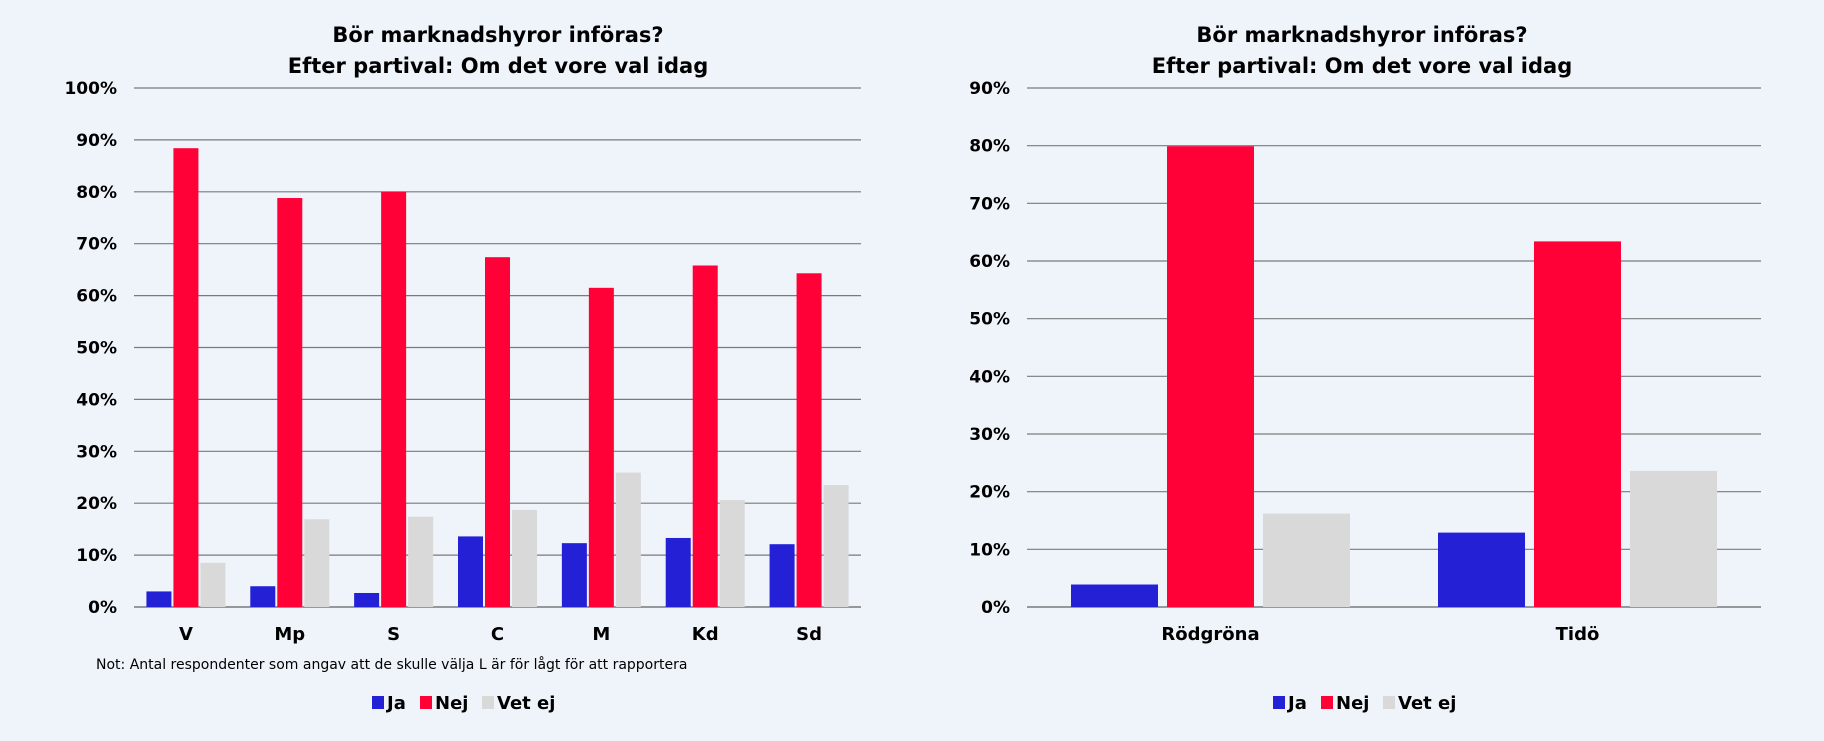 This screenshot has width=1824, height=741. What do you see at coordinates (497, 634) in the screenshot?
I see `x-tick-label: C` at bounding box center [497, 634].